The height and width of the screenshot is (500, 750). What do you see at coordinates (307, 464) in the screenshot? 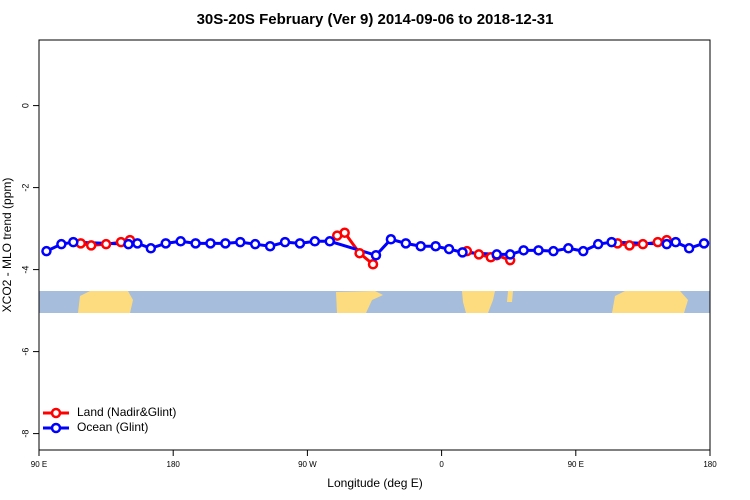
I see `x-tick-label: 90 W` at bounding box center [307, 464].